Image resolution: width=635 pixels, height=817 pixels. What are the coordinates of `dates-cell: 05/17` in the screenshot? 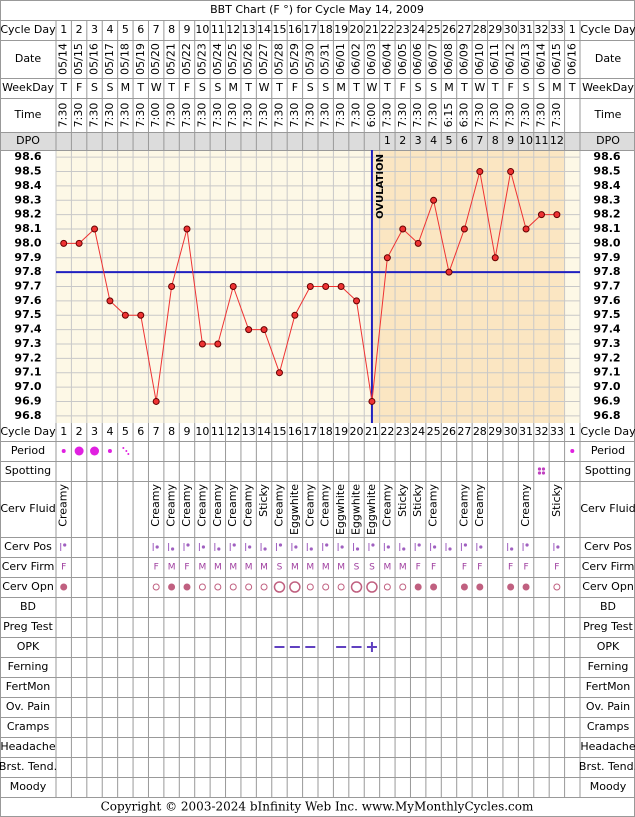 It's located at (109, 59).